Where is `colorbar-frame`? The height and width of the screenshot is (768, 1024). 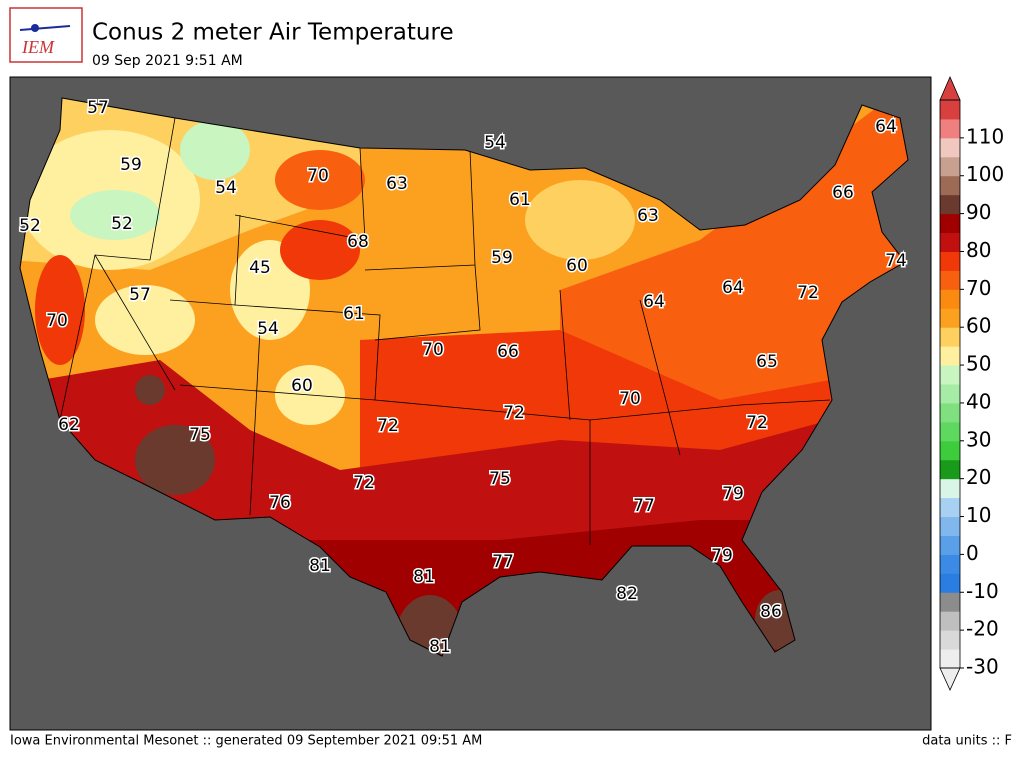 colorbar-frame is located at coordinates (950, 384).